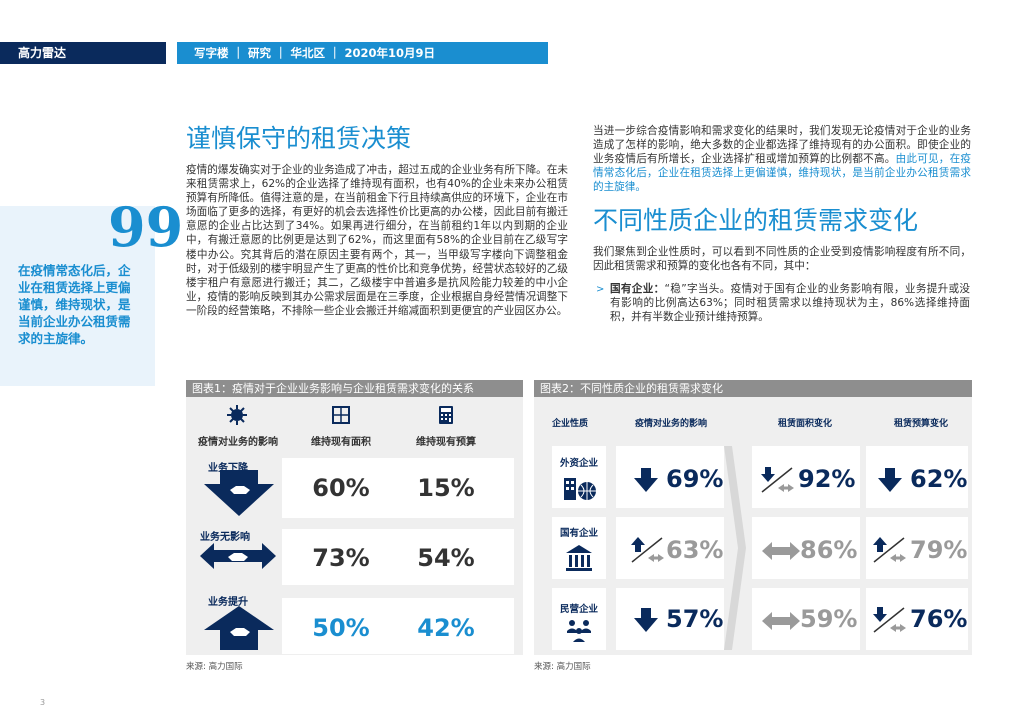 This screenshot has width=1024, height=725. Describe the element at coordinates (228, 602) in the screenshot. I see `chart1-row3-label: 业务提升` at that location.